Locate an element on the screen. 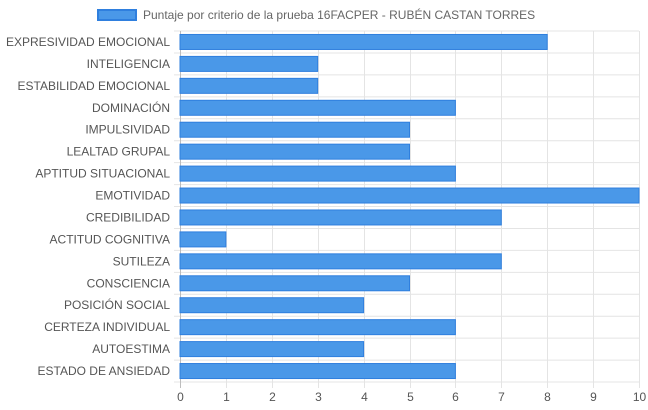  category-label: ESTABILIDAD EMOCIONAL is located at coordinates (94, 86).